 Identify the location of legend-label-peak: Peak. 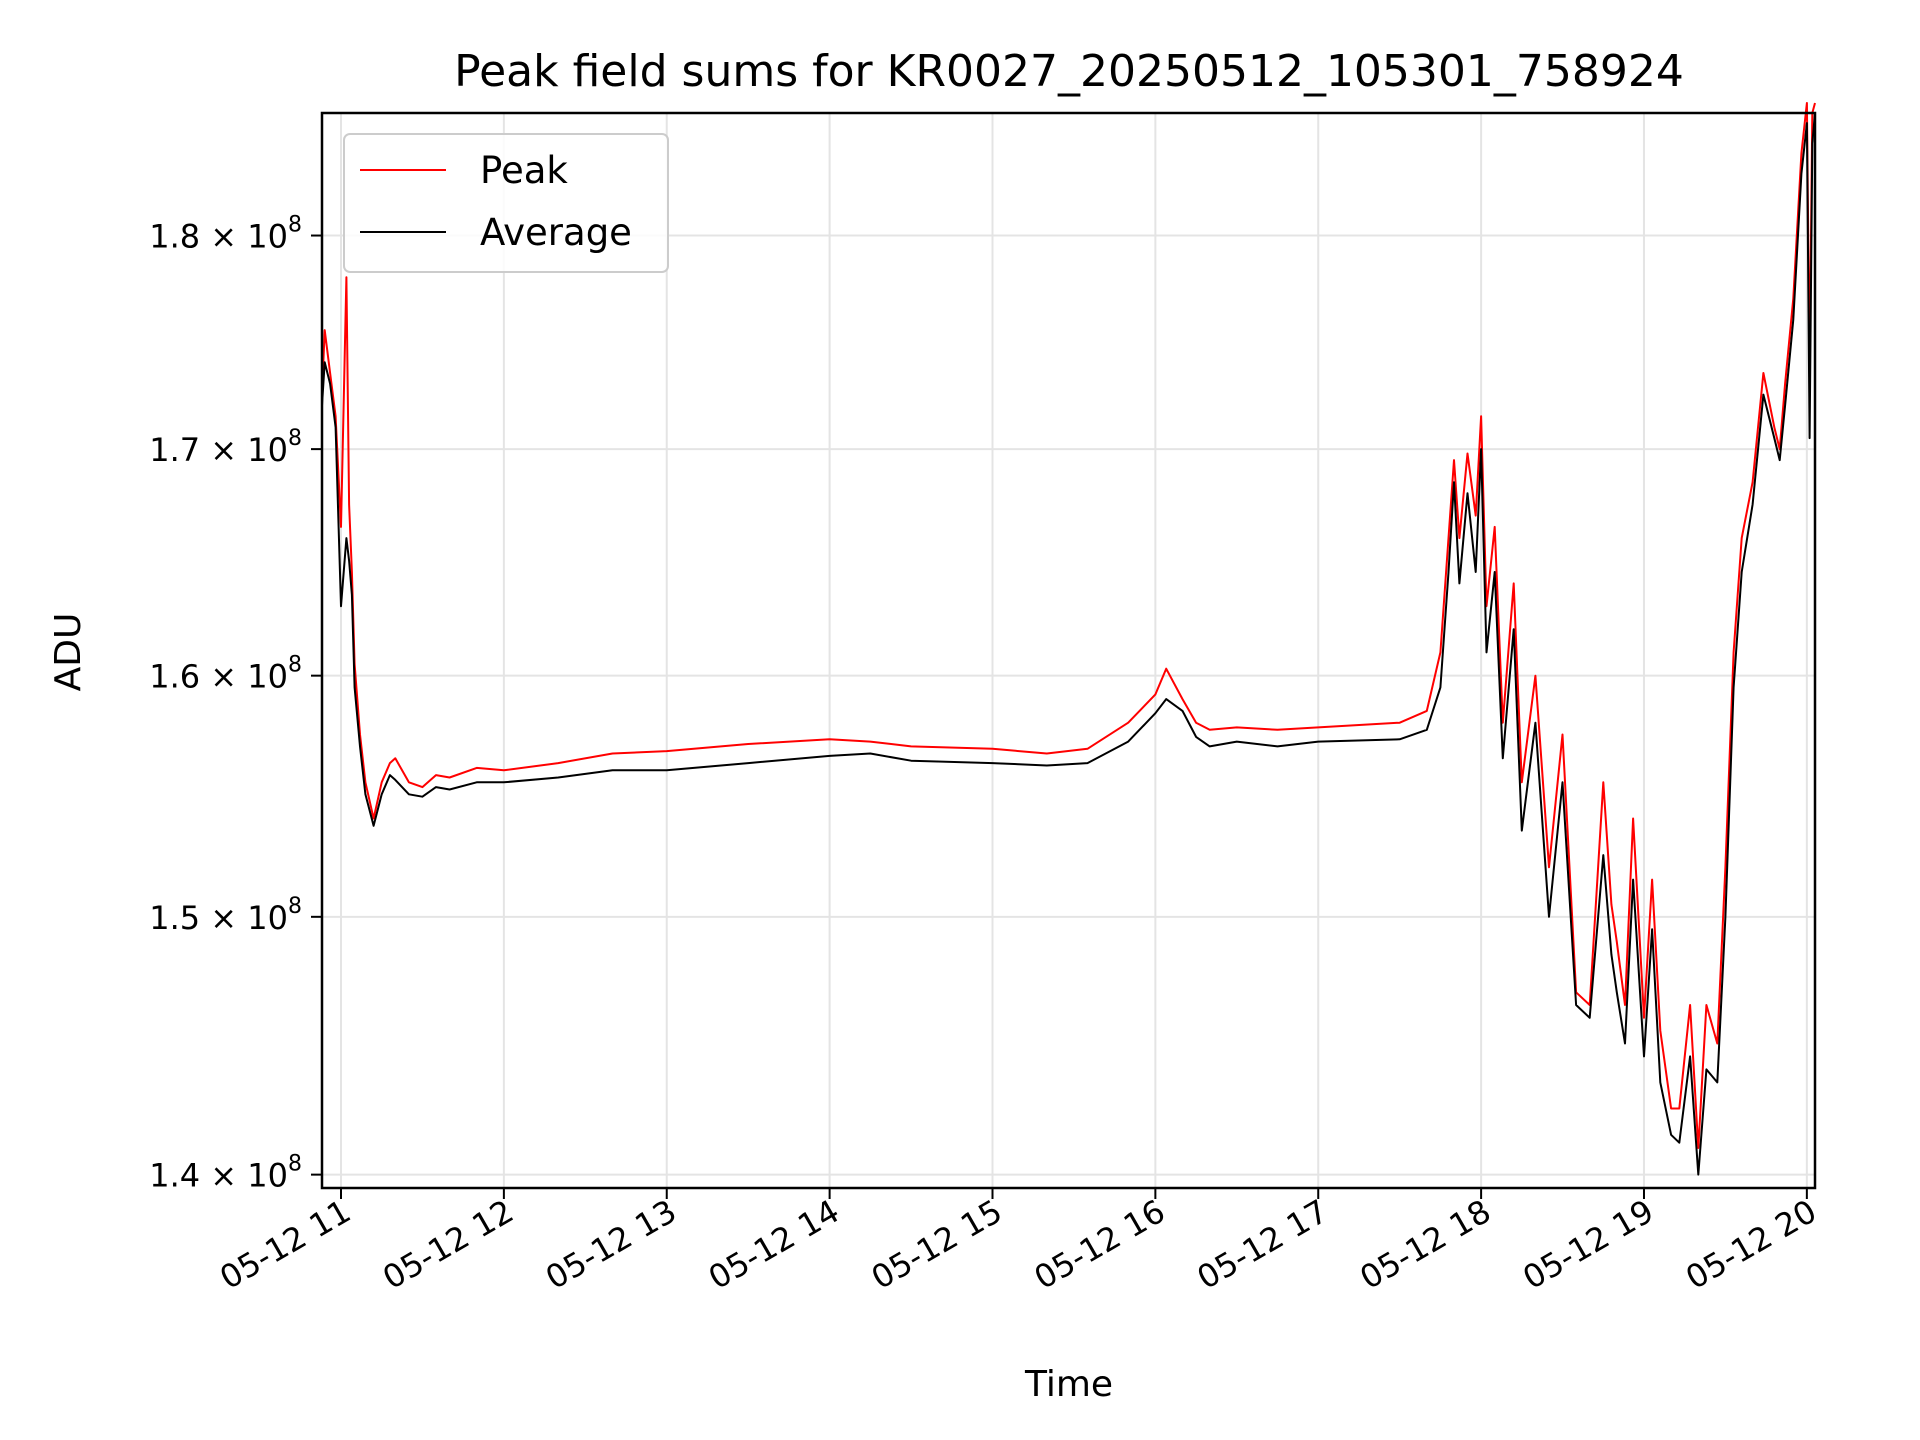
(524, 170).